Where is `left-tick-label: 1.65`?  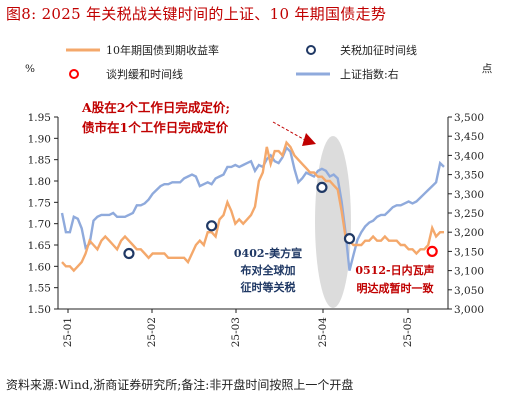 left-tick-label: 1.65 is located at coordinates (39, 246).